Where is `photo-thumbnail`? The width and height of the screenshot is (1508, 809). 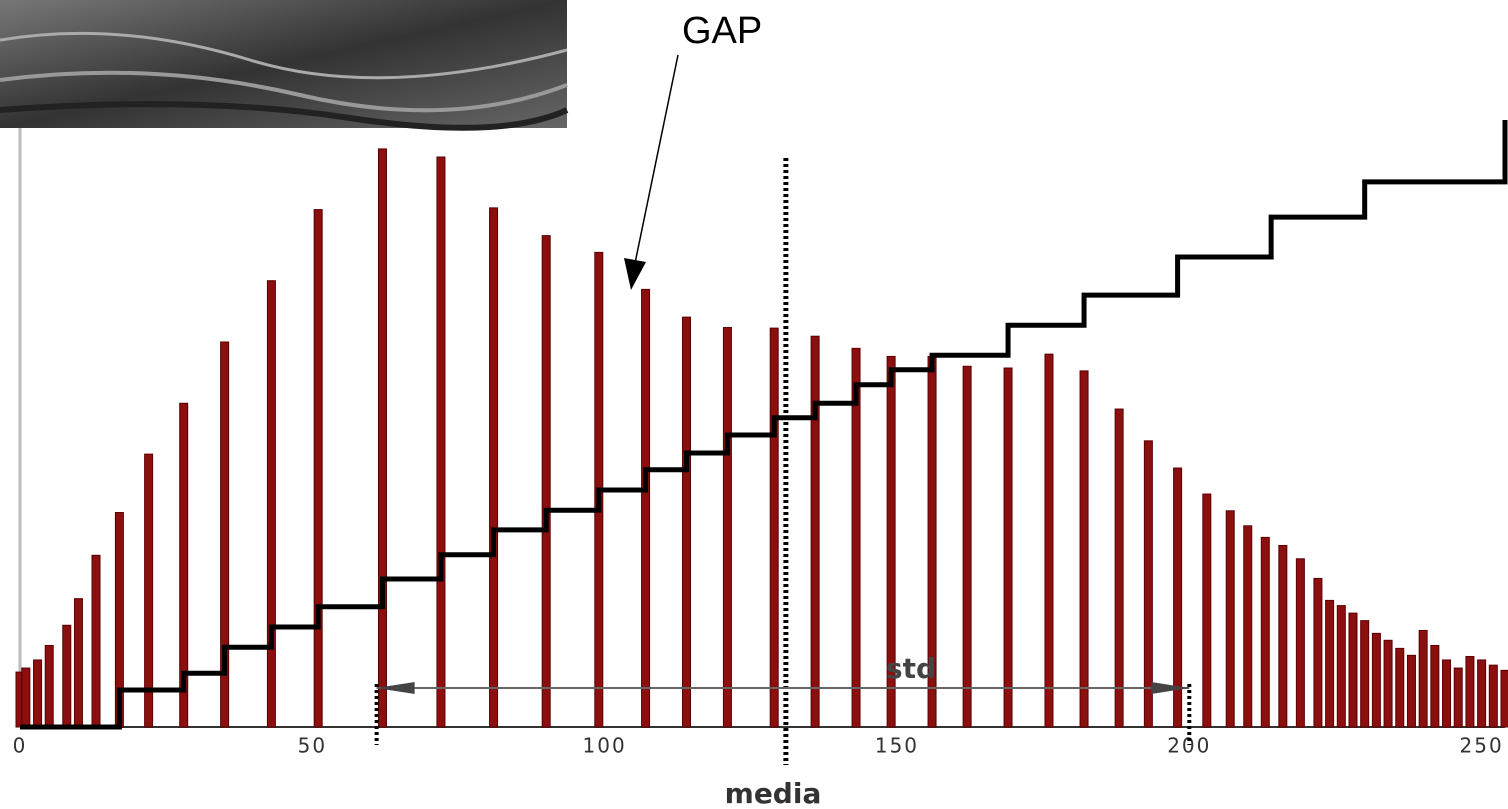 photo-thumbnail is located at coordinates (284, 65).